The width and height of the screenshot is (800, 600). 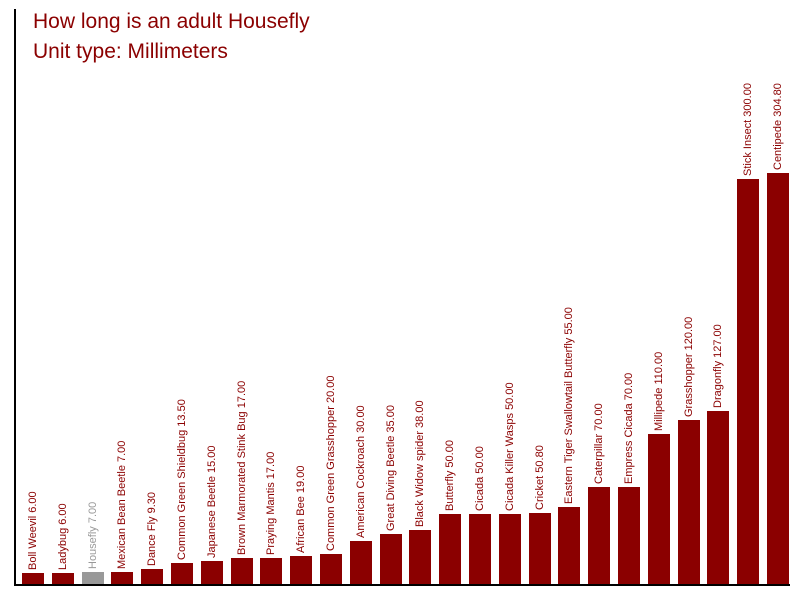 What do you see at coordinates (361, 471) in the screenshot?
I see `bar-label: American Cockroach 30.00` at bounding box center [361, 471].